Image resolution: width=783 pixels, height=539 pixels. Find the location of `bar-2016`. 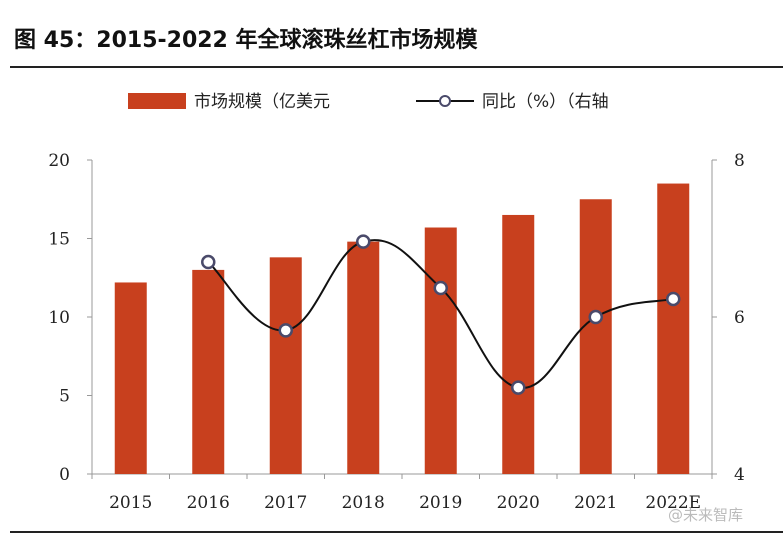

bar-2016 is located at coordinates (208, 371).